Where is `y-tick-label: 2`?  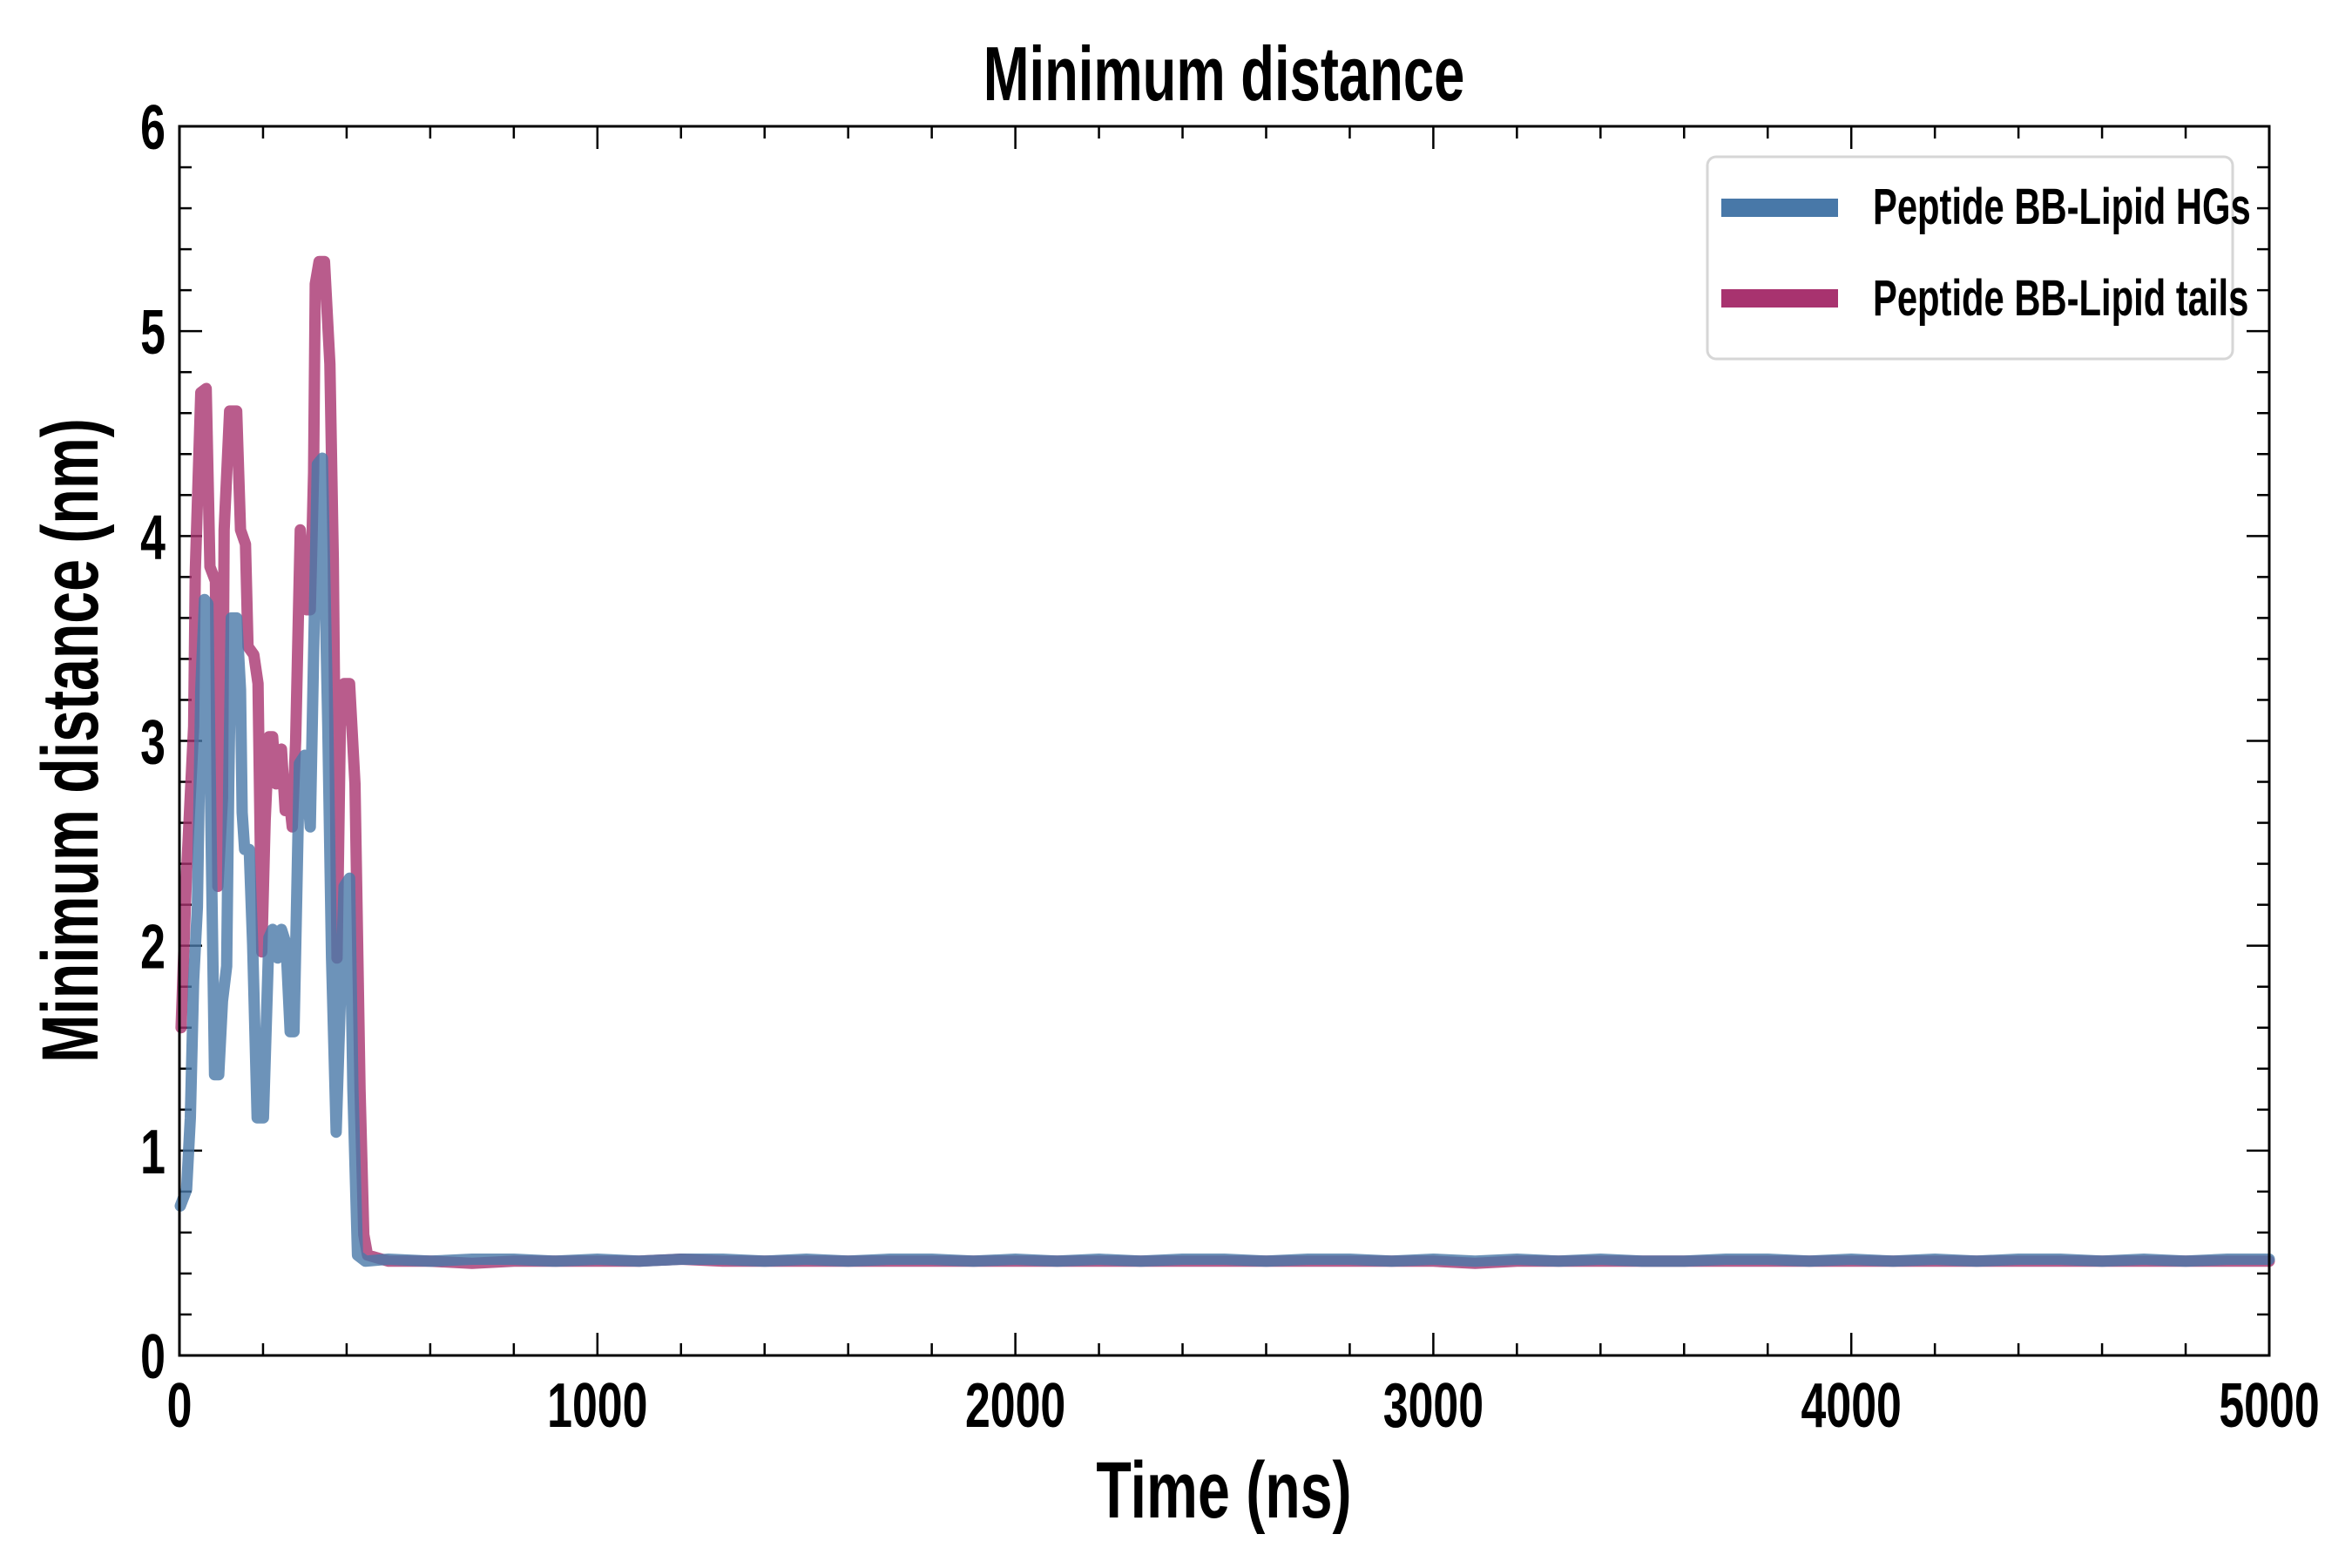
y-tick-label: 2 is located at coordinates (153, 947).